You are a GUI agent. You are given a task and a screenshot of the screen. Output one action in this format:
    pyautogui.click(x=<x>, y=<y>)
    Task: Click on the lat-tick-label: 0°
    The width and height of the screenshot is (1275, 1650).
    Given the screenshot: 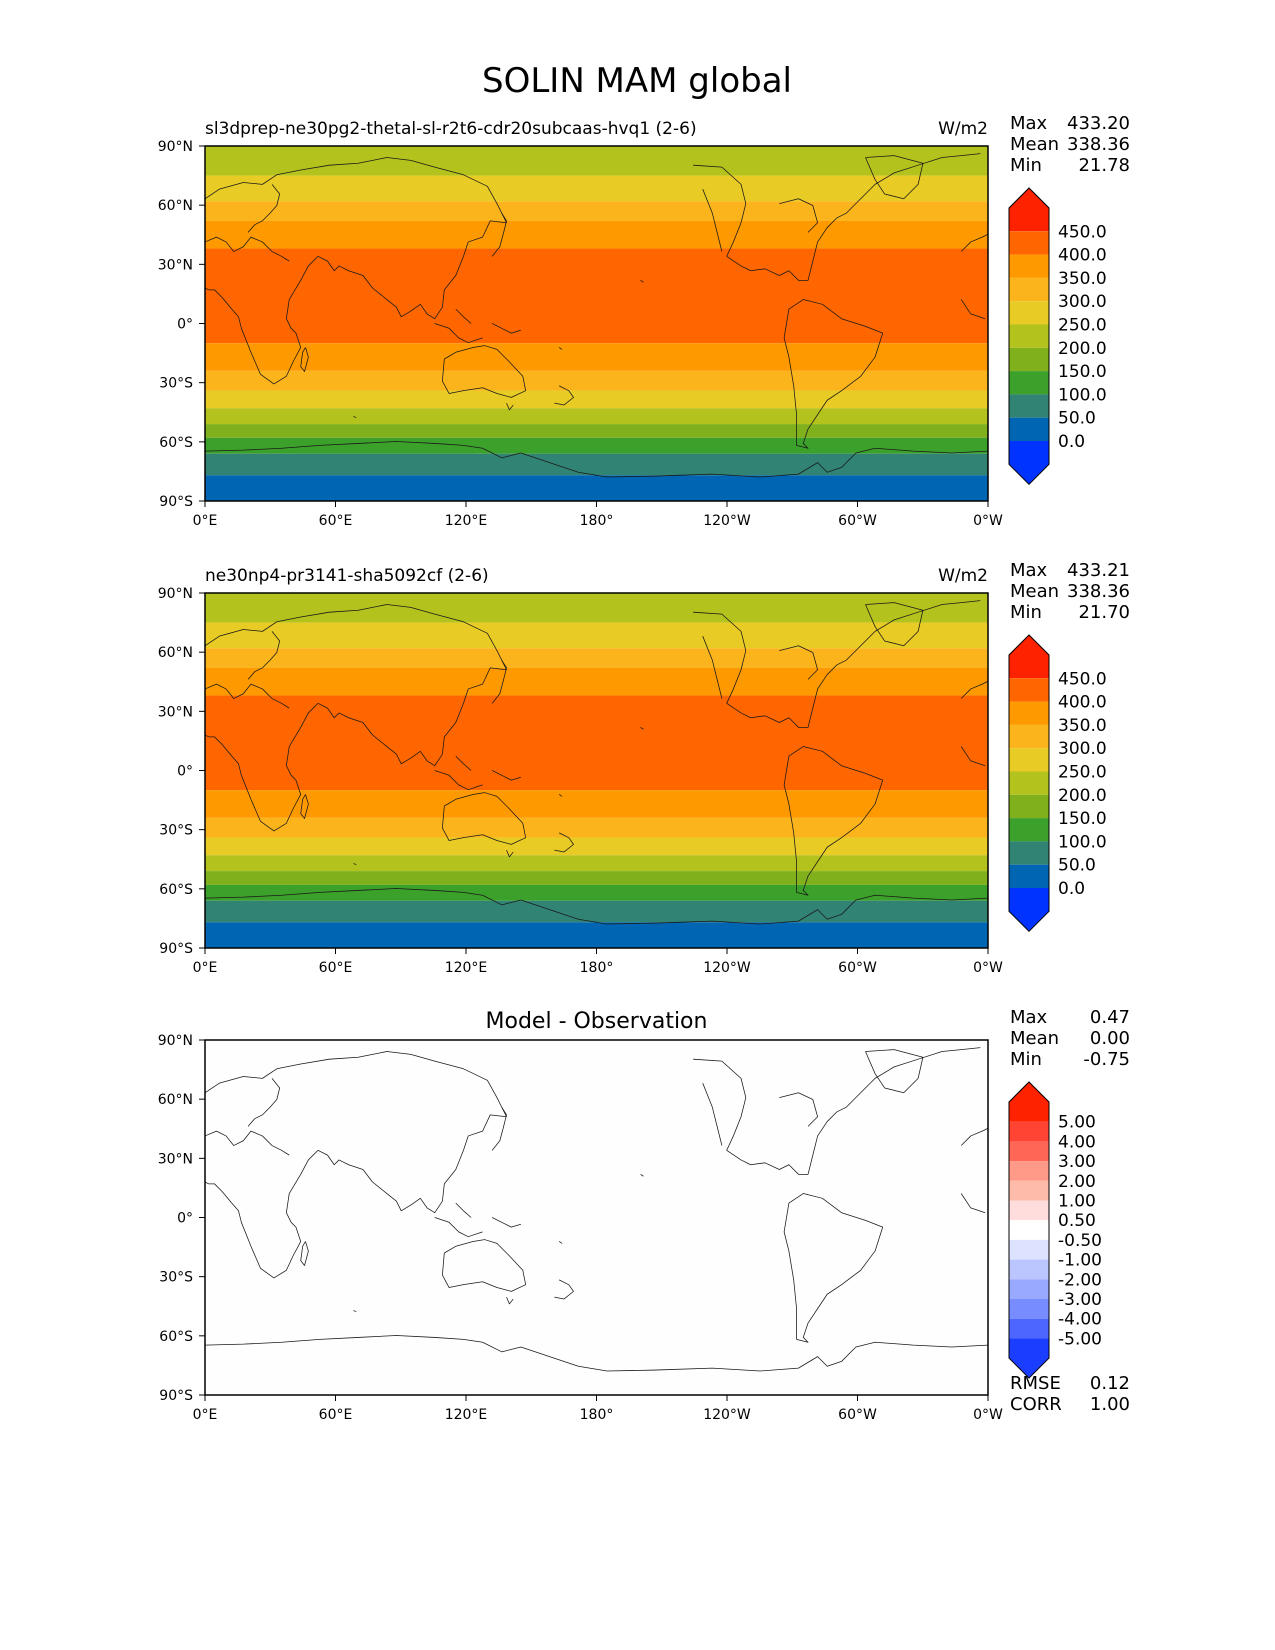 What is the action you would take?
    pyautogui.click(x=185, y=325)
    